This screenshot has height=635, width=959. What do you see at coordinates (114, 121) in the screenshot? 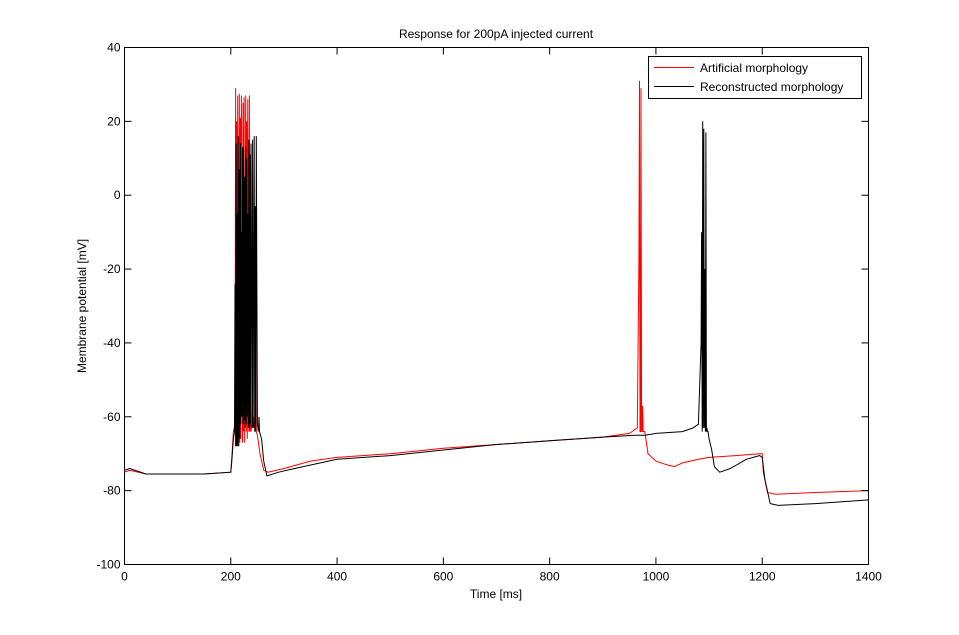
I see `y-tick-label: 20` at bounding box center [114, 121].